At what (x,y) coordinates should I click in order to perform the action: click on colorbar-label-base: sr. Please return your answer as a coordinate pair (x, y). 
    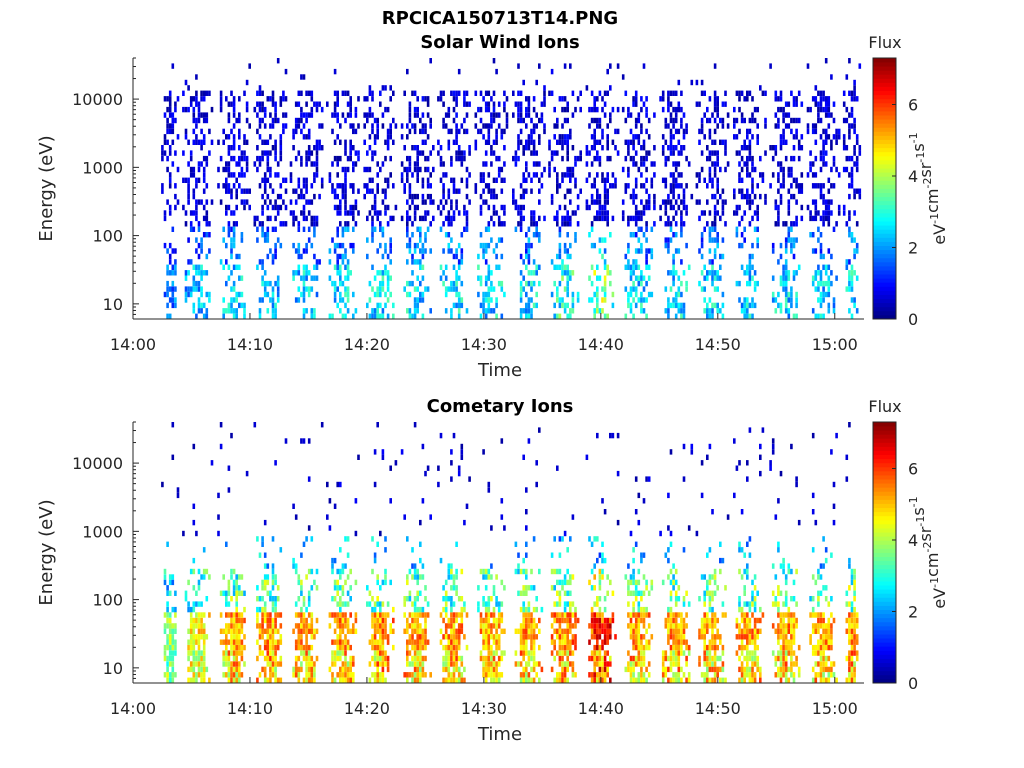
    Looking at the image, I should click on (925, 169).